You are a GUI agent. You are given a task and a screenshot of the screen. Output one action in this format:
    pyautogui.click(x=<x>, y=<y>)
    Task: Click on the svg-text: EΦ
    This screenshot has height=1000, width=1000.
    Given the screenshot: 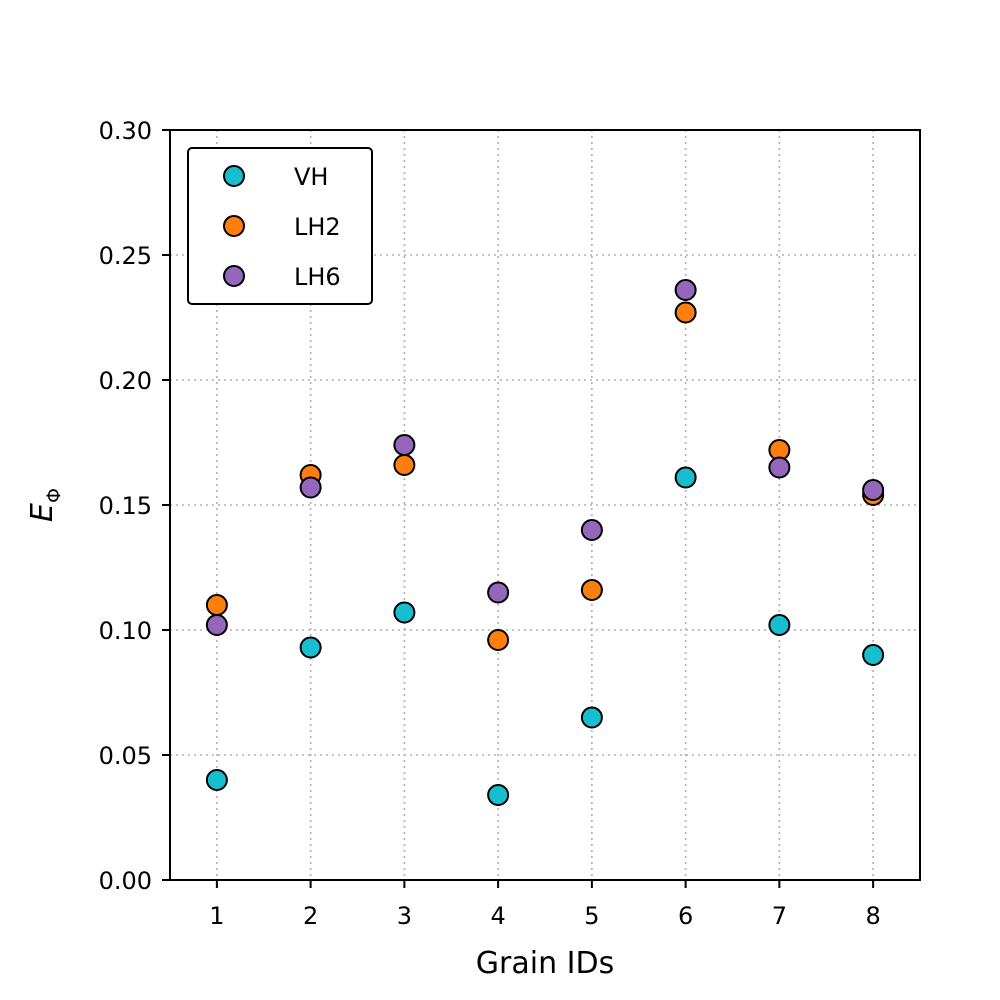 What is the action you would take?
    pyautogui.click(x=45, y=505)
    